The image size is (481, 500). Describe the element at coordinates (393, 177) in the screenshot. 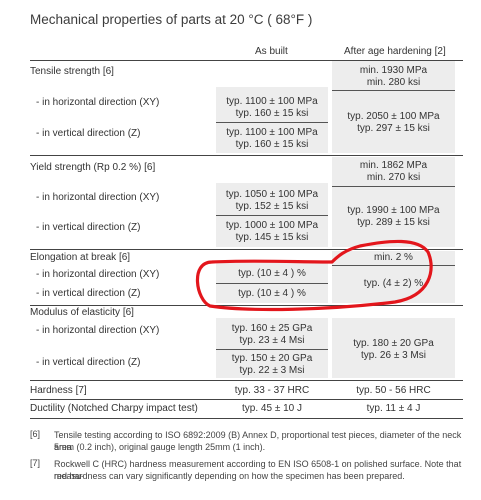

I see `yield-after-min-ksi: min. 270 ksi` at that location.